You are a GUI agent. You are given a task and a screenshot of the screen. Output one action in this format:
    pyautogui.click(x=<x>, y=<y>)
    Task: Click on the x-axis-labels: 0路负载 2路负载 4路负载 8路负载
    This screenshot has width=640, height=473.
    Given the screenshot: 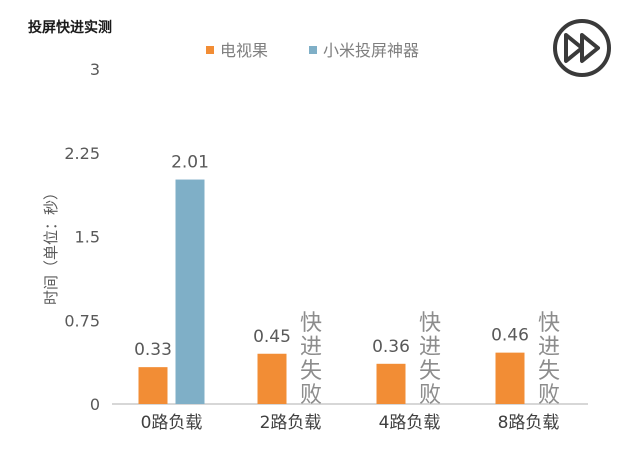 What is the action you would take?
    pyautogui.click(x=350, y=423)
    